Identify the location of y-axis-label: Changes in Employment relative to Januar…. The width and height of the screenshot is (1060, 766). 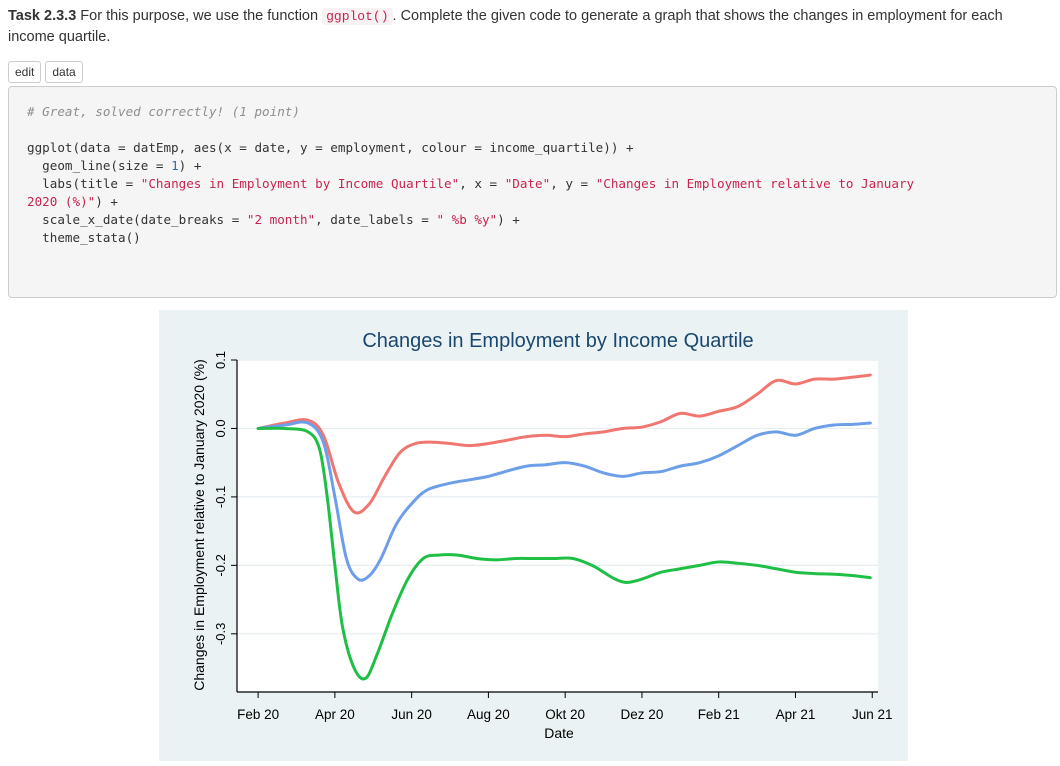
(199, 525).